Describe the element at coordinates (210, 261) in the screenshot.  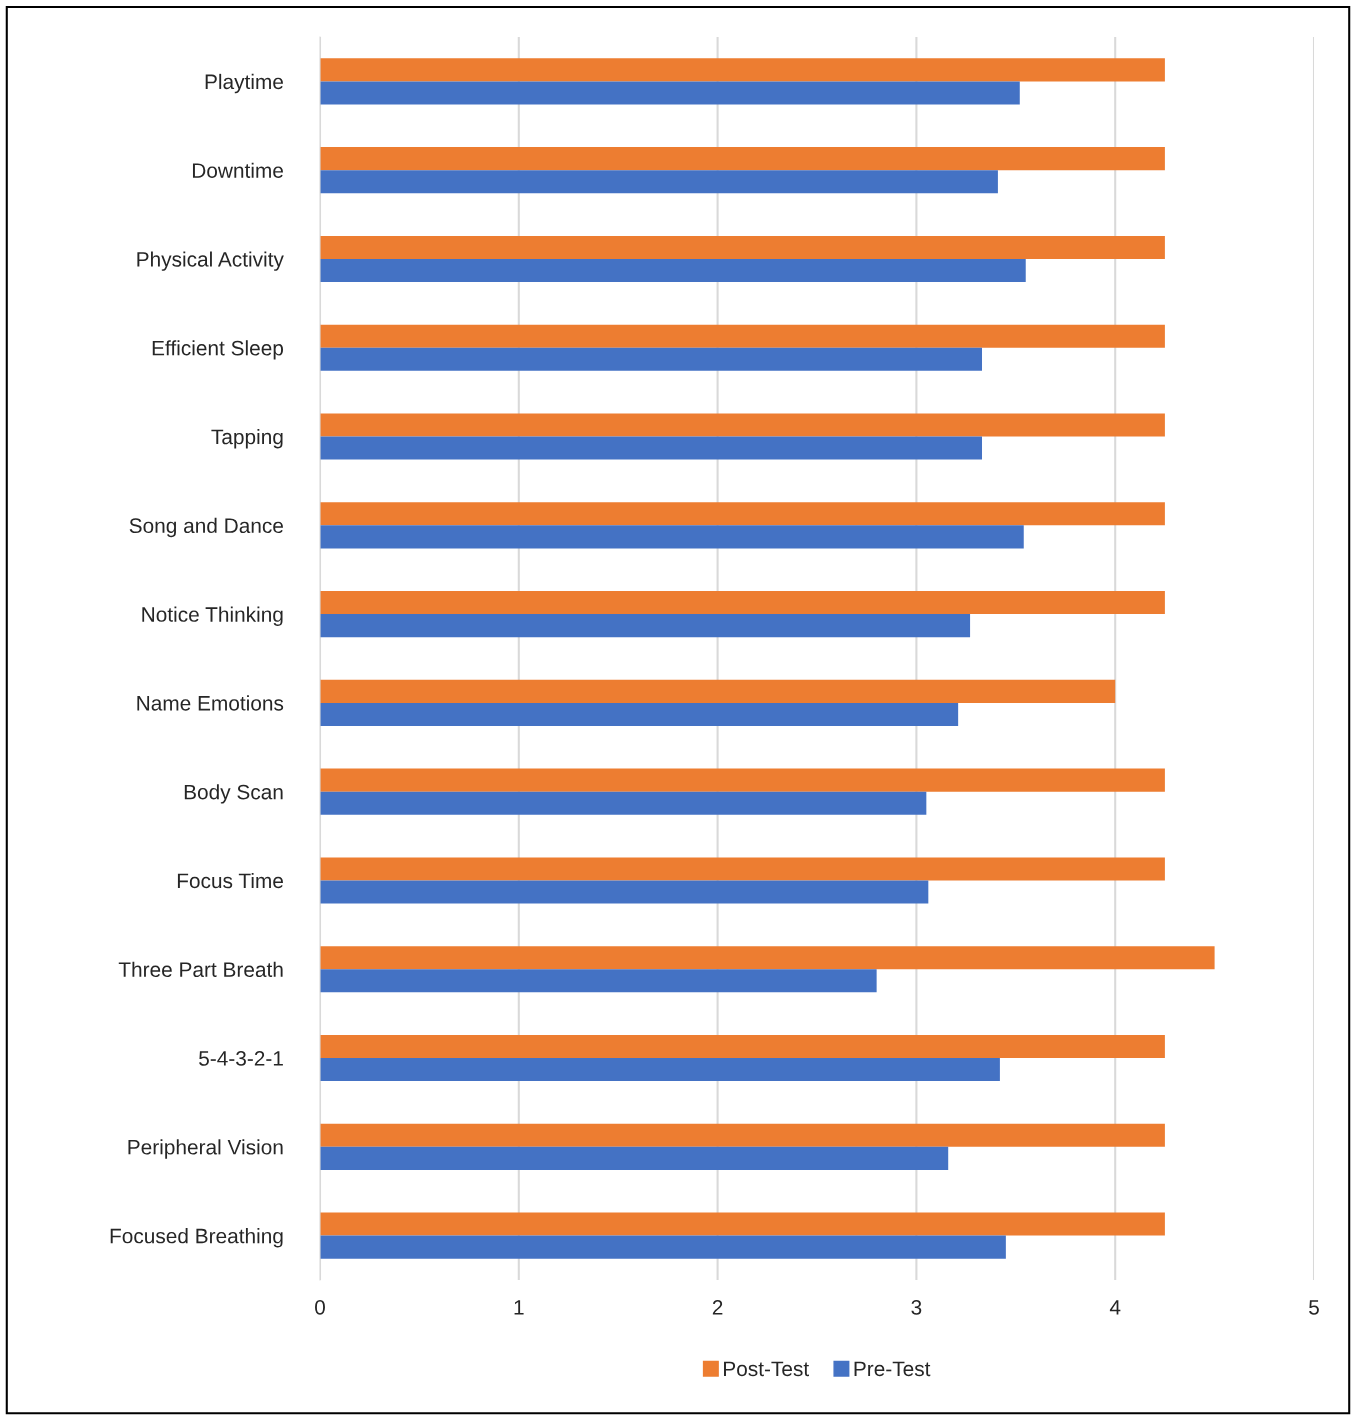
I see `y-tick-label: Physical Activity` at that location.